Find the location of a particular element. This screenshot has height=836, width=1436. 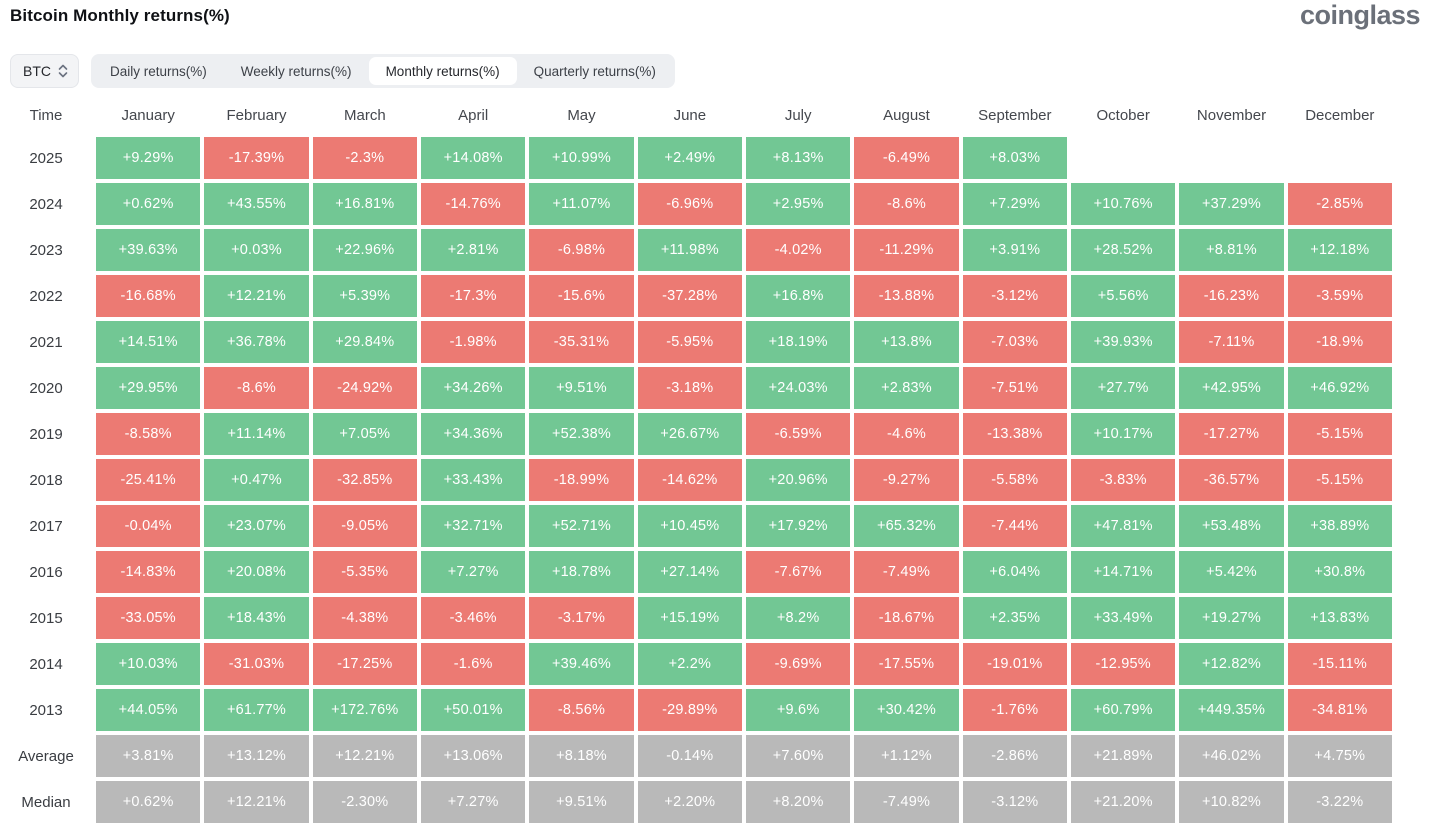

return-cell: +52.38% is located at coordinates (581, 434).